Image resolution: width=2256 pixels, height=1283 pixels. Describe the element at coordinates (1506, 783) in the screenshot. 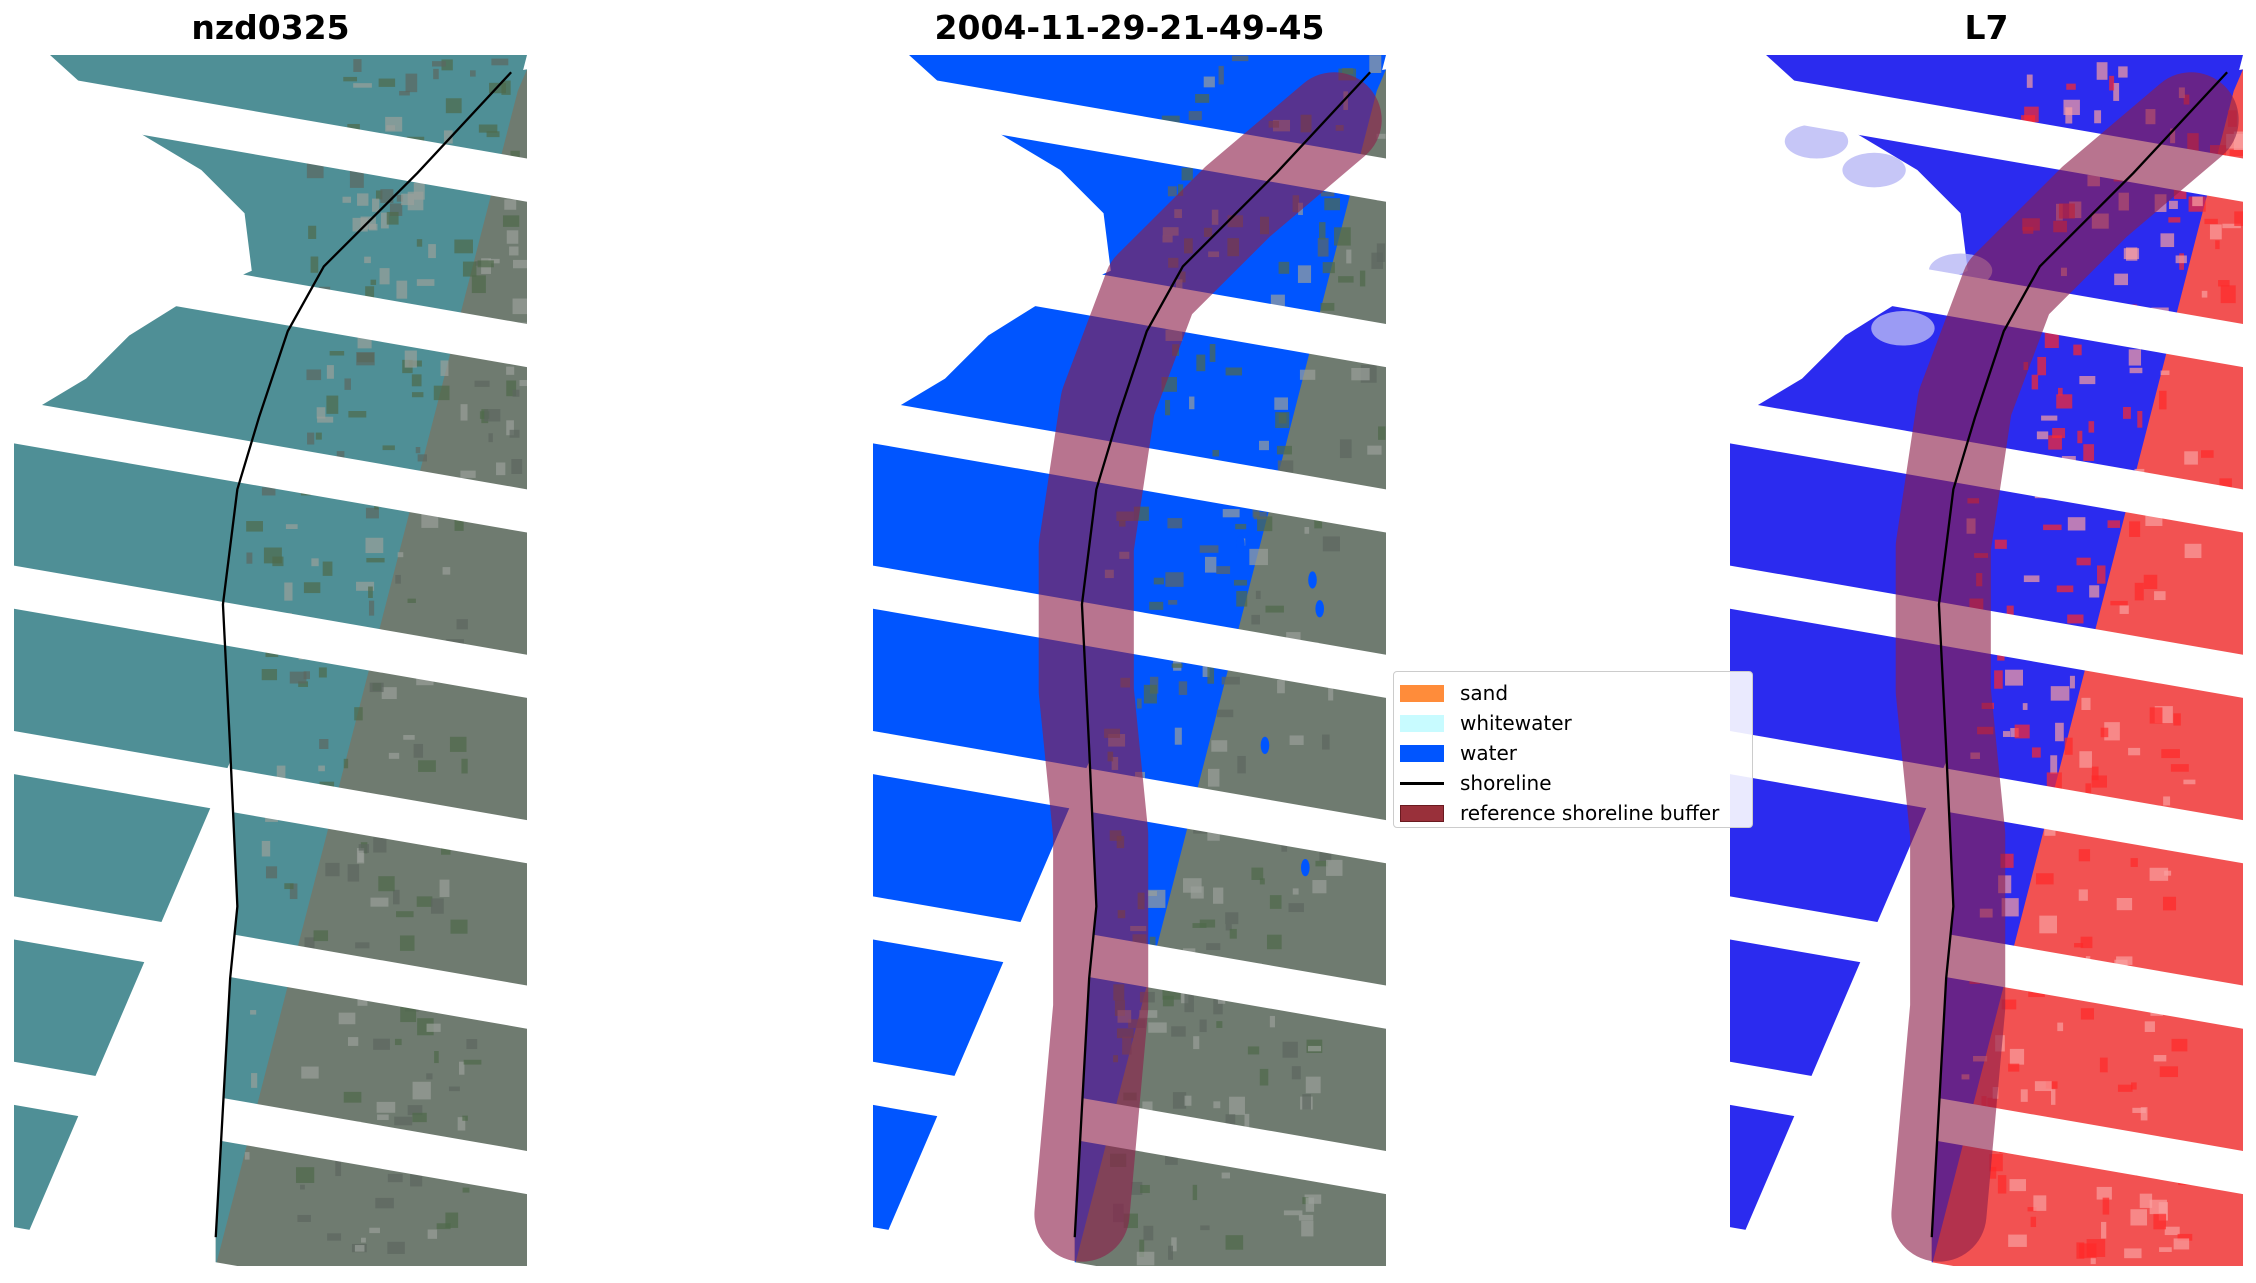

I see `legend-label: shoreline` at that location.